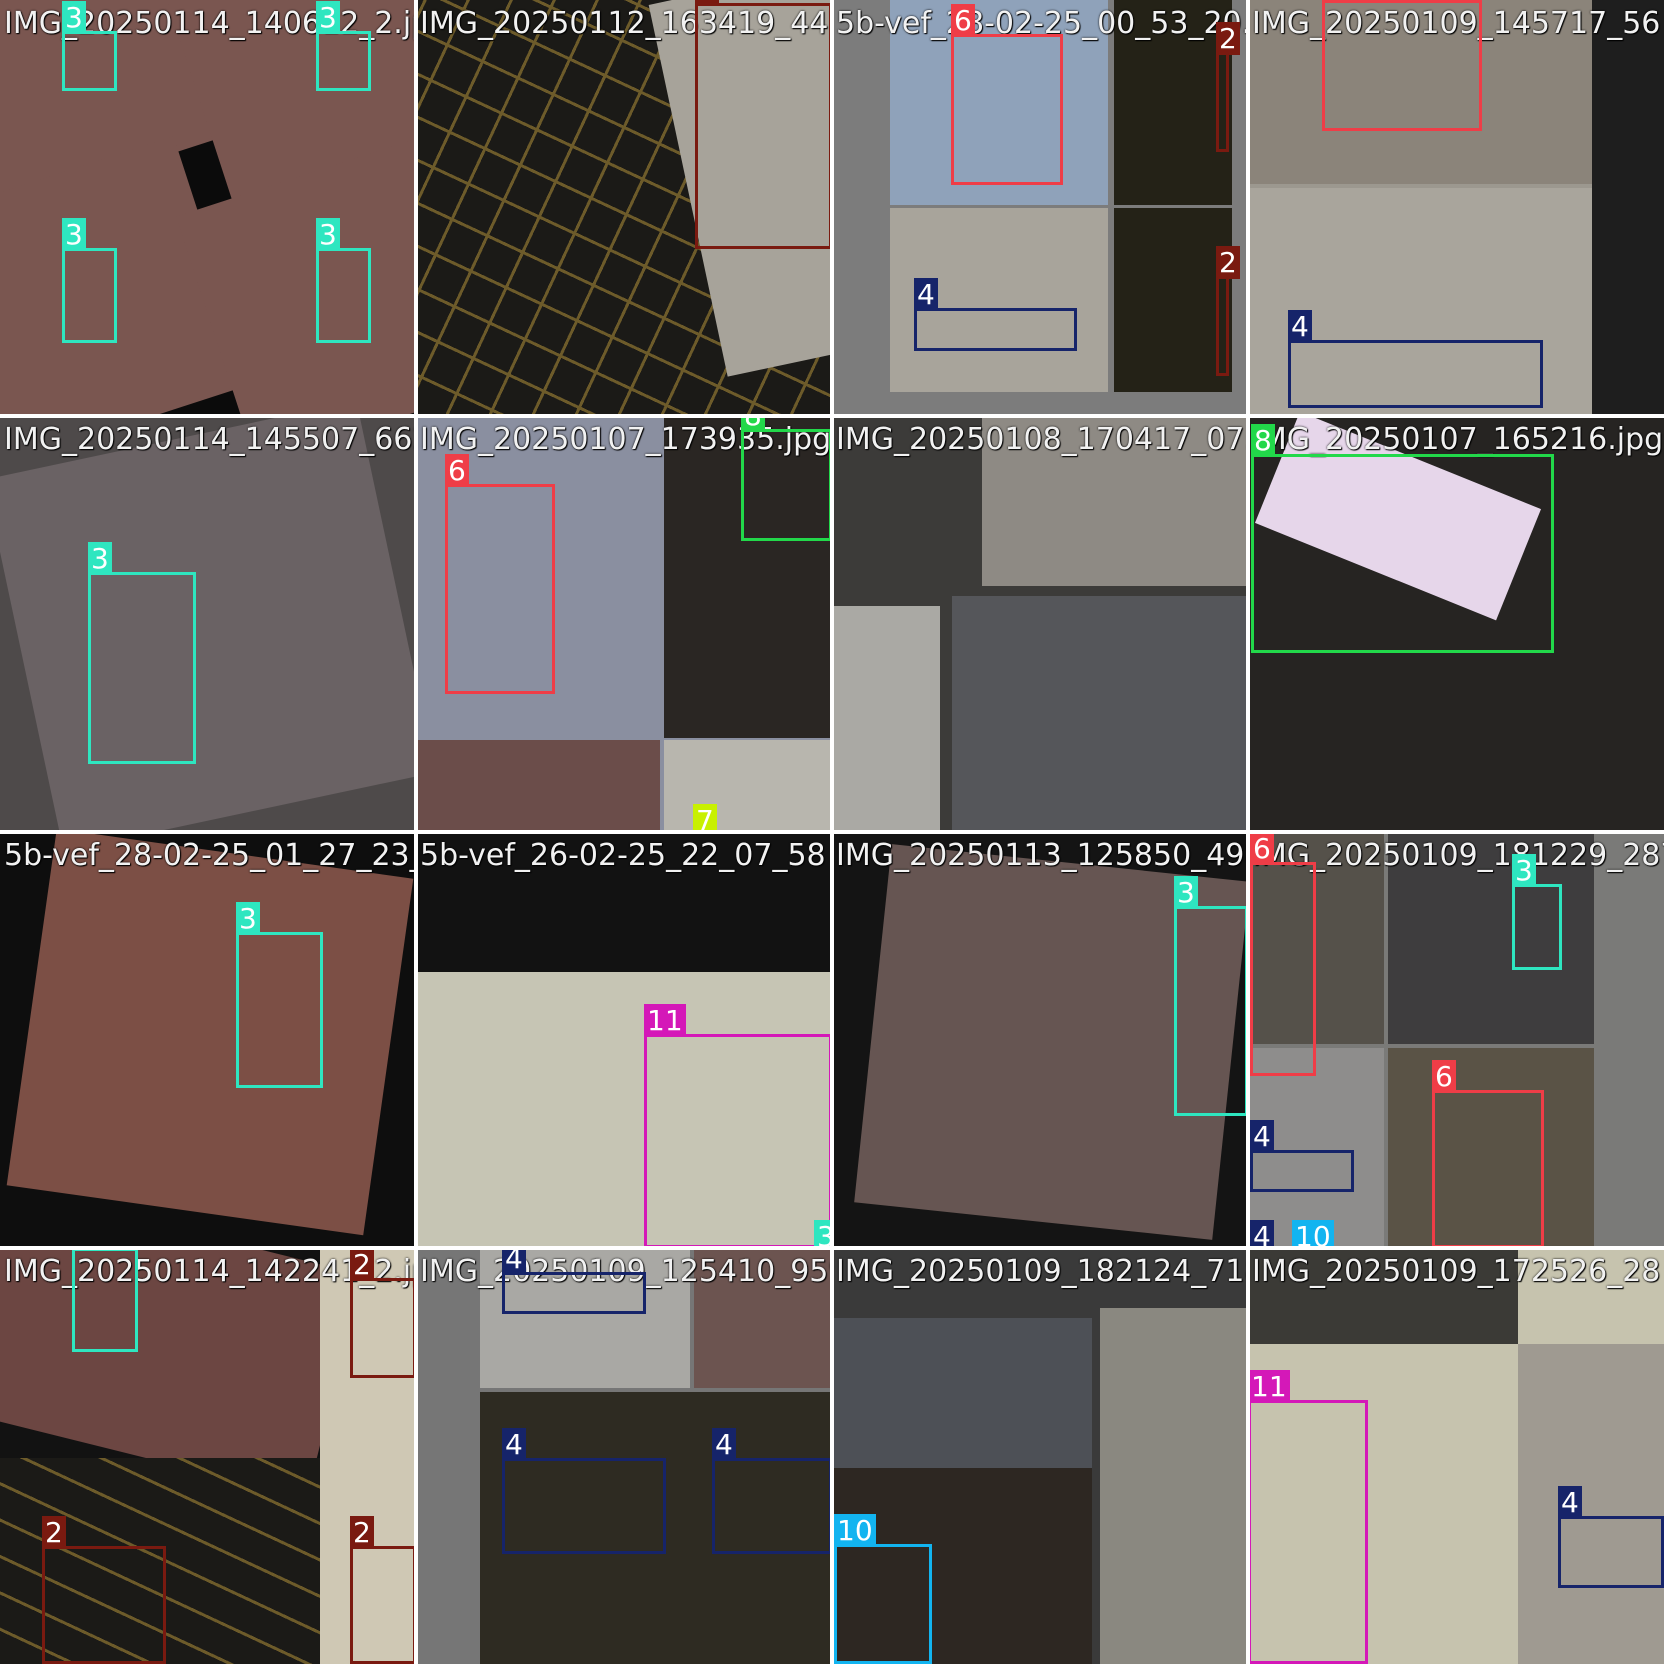 Image resolution: width=1664 pixels, height=1664 pixels. What do you see at coordinates (1040, 208) in the screenshot?
I see `tile: 5b-vef_28-02-25_00_53_20.jpg 6 2 2 4` at bounding box center [1040, 208].